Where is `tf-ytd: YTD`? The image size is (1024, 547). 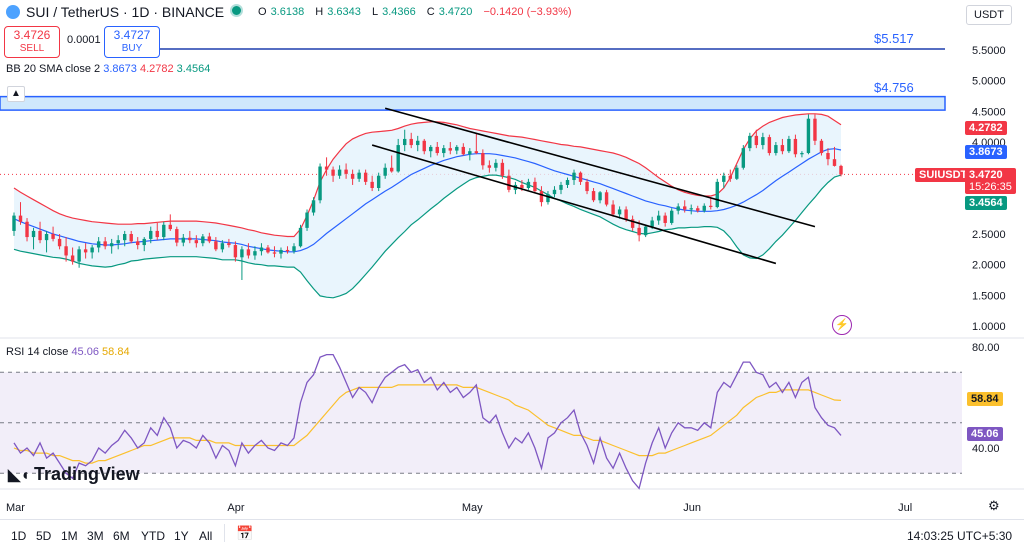 tf-ytd: YTD is located at coordinates (153, 536).